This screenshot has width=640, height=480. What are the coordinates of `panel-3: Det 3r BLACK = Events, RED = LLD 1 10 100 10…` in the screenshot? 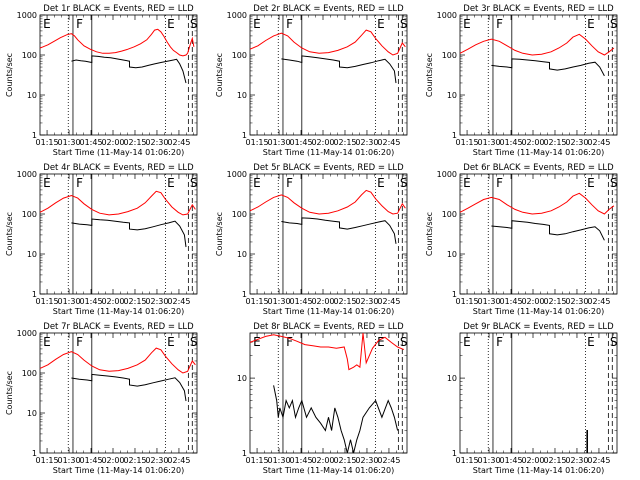 It's located at (521, 80).